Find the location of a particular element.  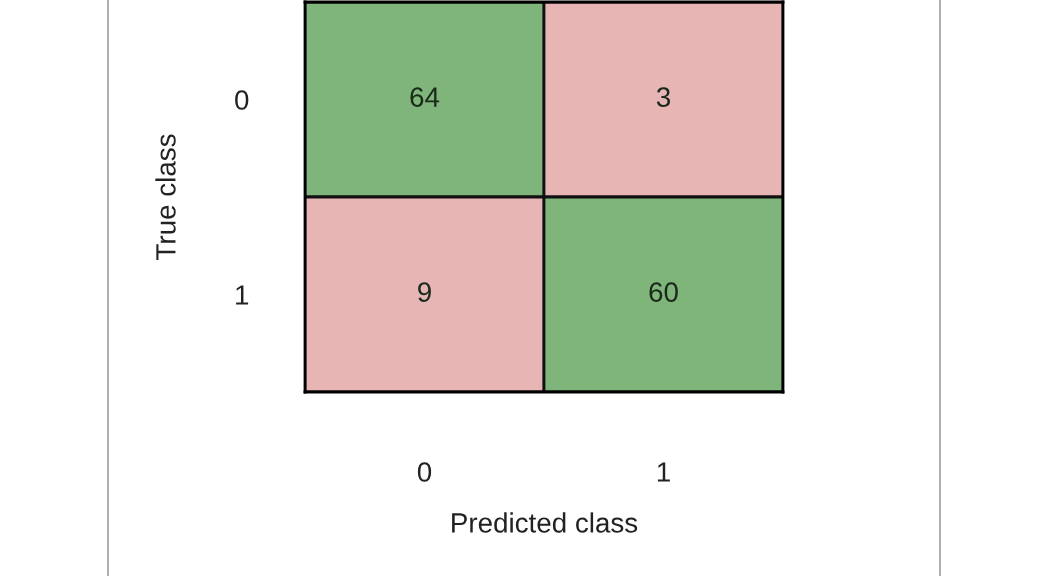

data-label: 9 is located at coordinates (424, 292).